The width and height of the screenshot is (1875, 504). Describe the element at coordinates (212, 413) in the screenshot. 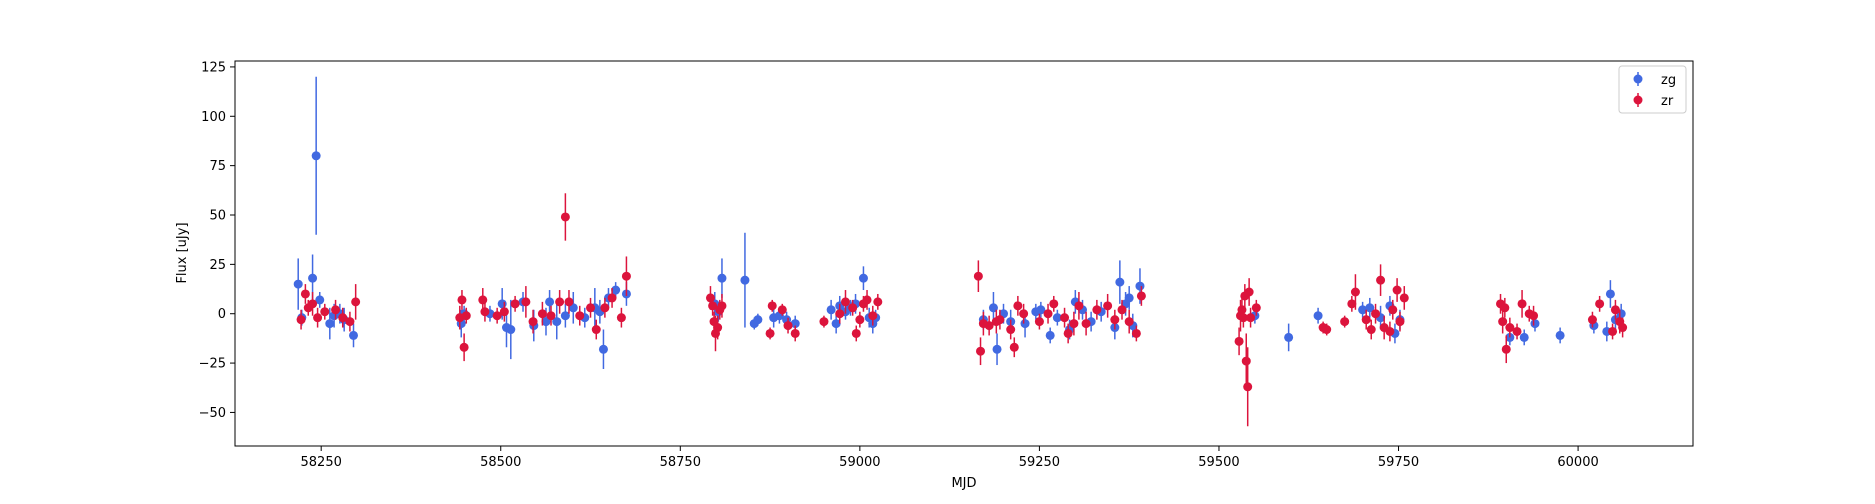

I see `y-tick-label: −50` at that location.